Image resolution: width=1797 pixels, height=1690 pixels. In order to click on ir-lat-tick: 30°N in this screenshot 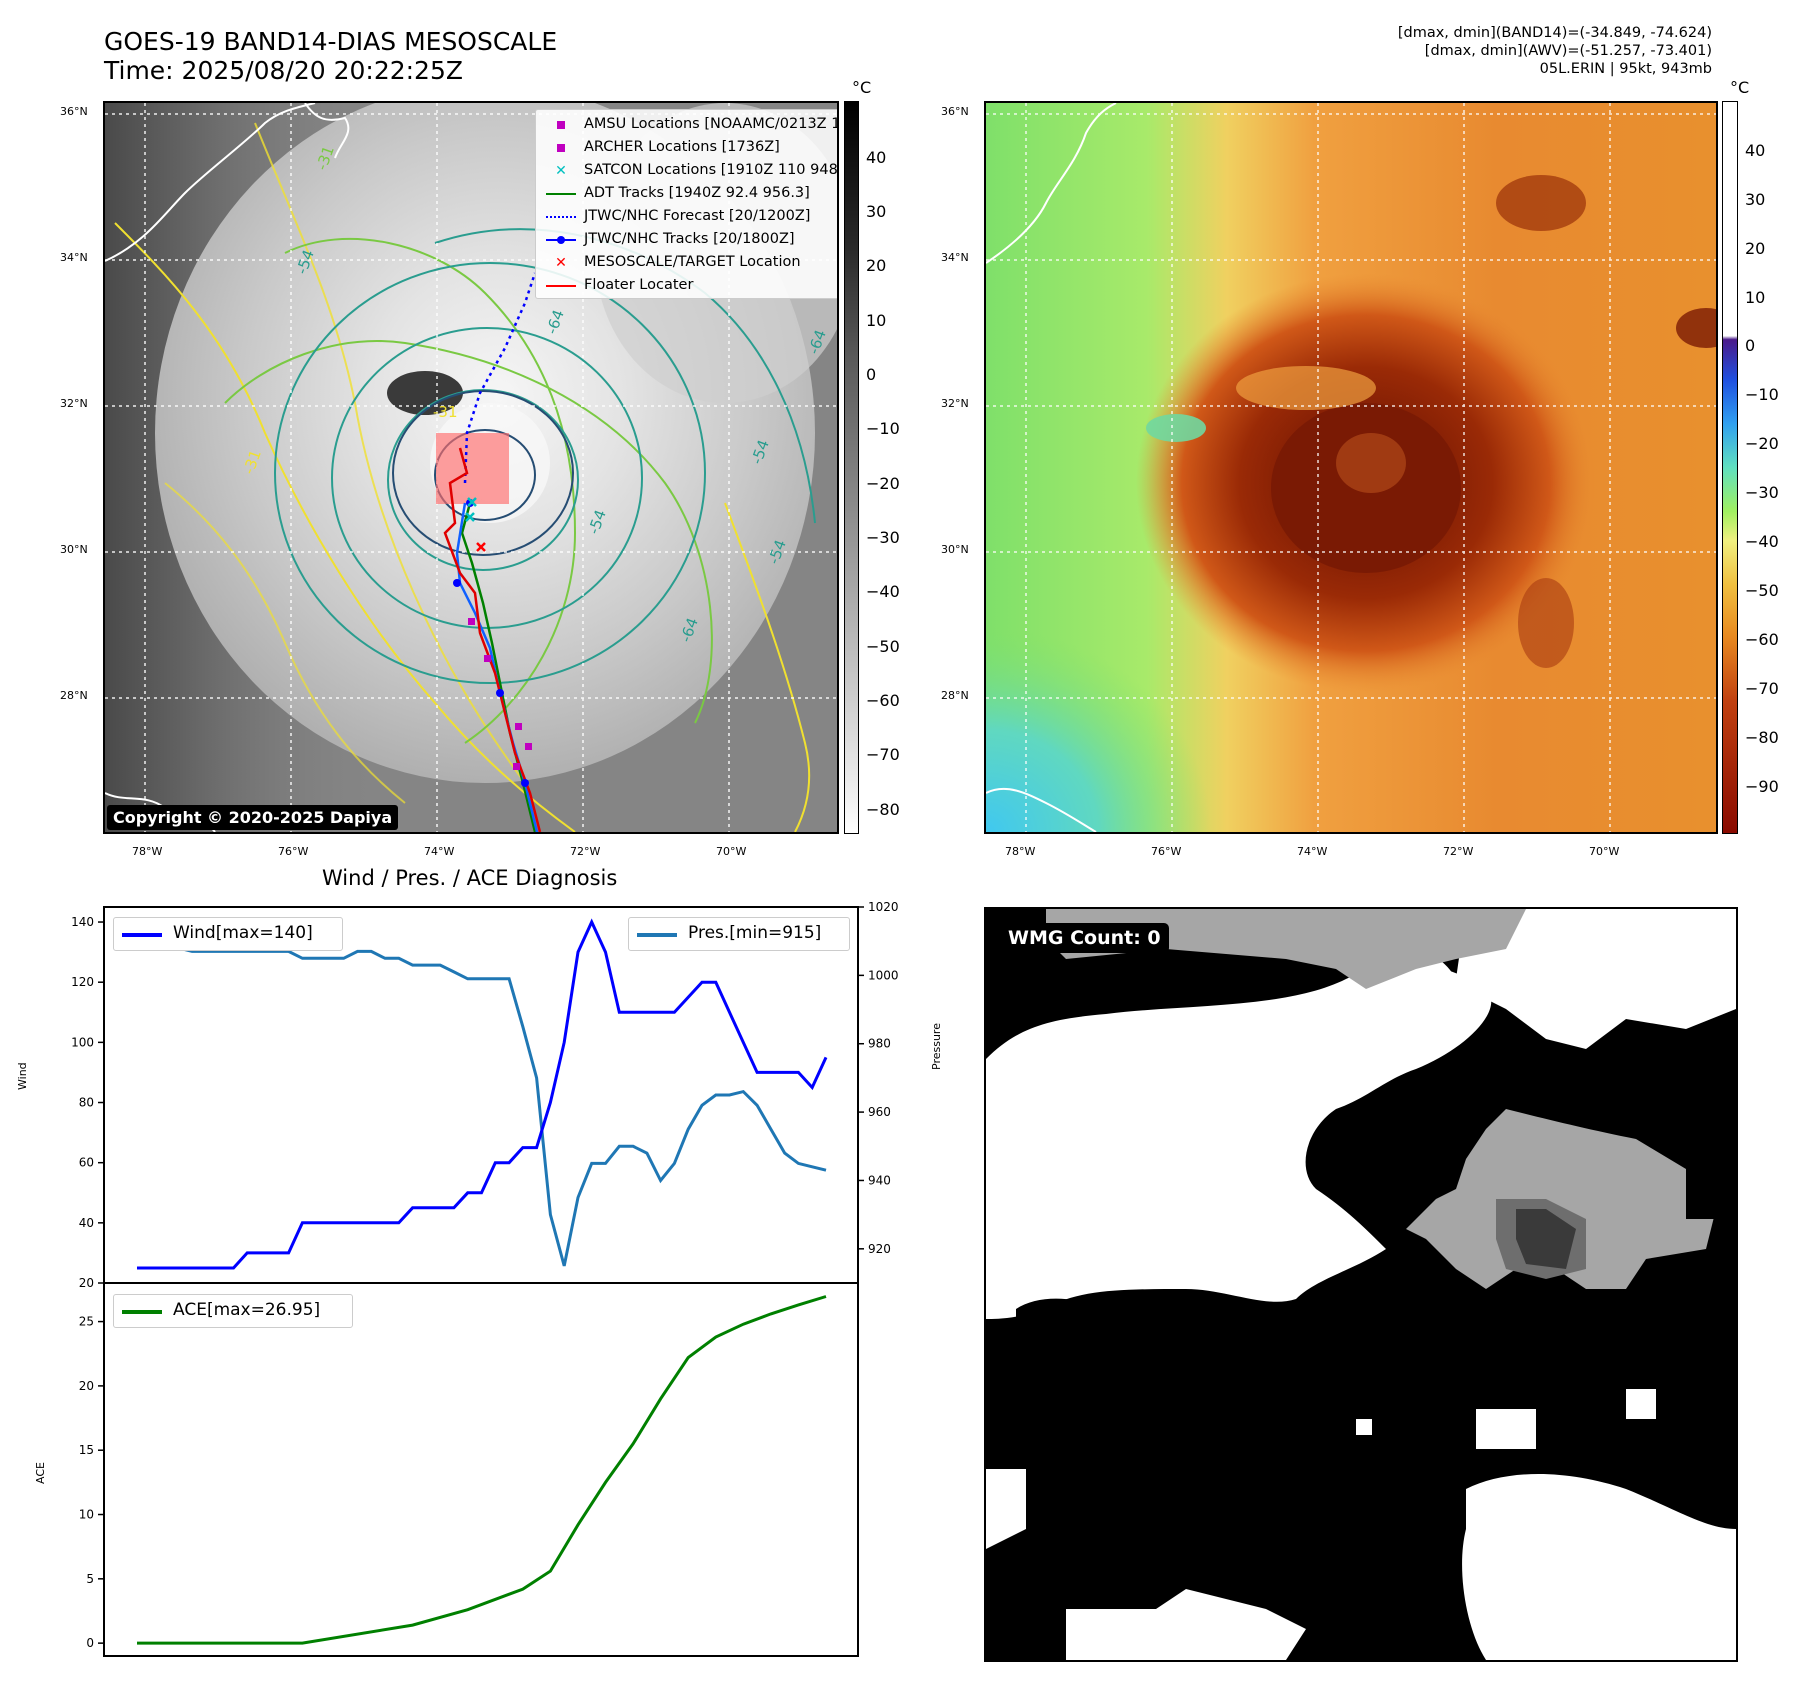, I will do `click(74, 549)`.